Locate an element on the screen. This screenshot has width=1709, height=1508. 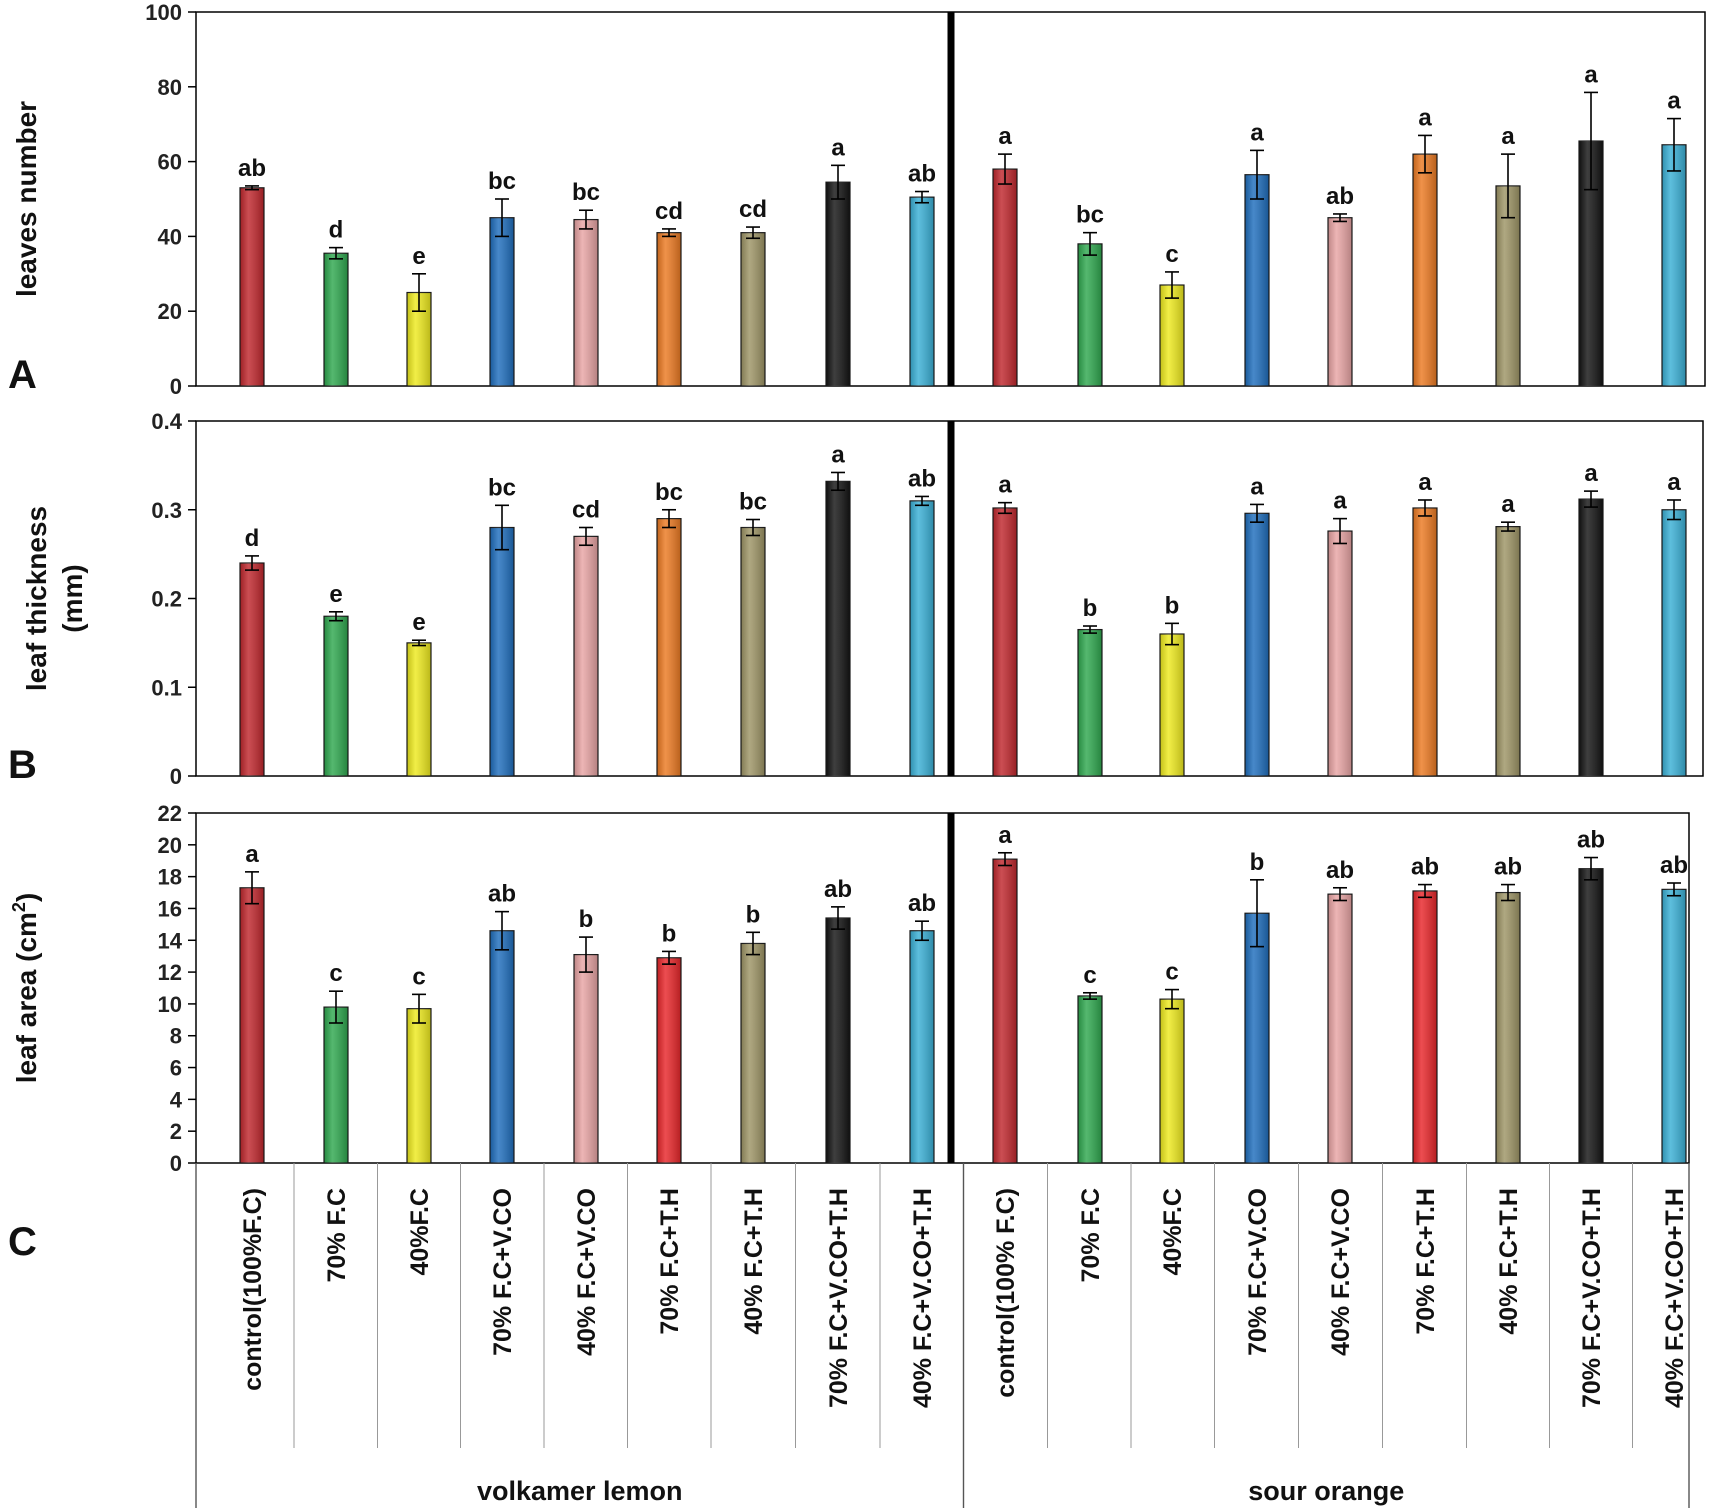
y-axis-title: leaf thickness is located at coordinates (36, 598).